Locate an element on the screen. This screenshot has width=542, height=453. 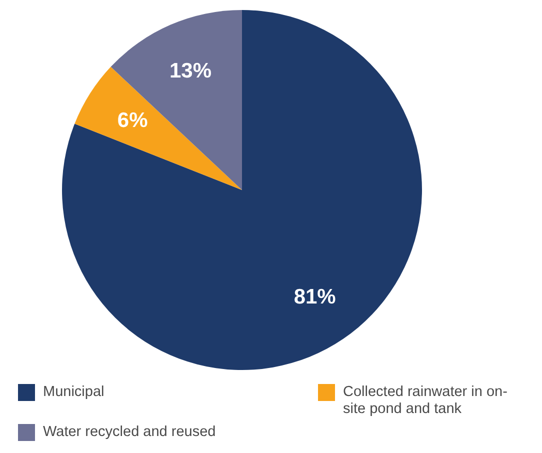
data-label: 81% is located at coordinates (315, 297).